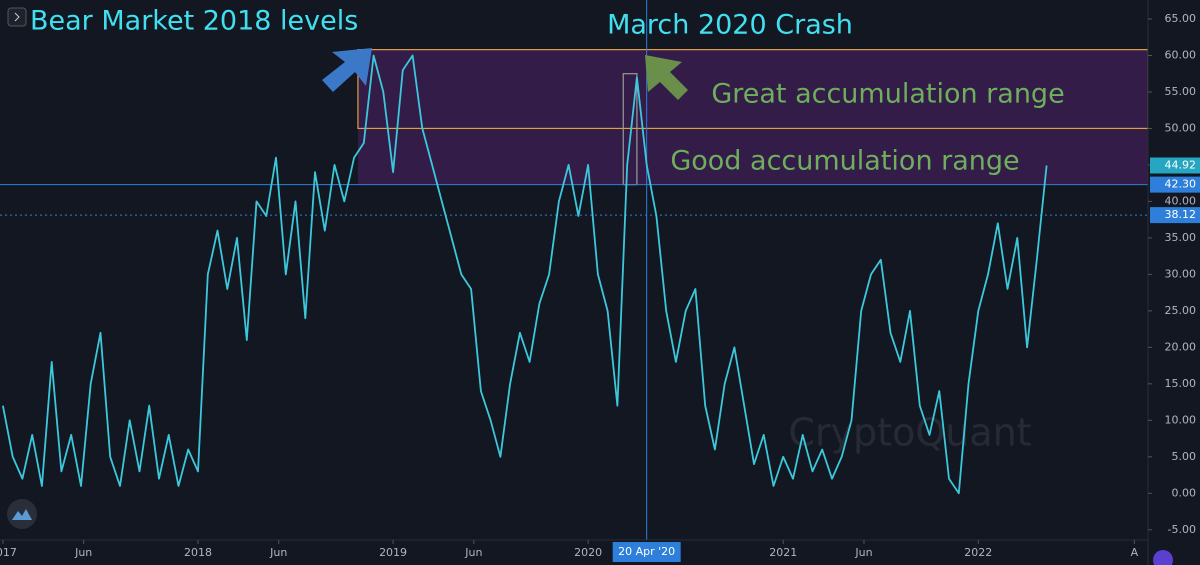 The image size is (1200, 565). Describe the element at coordinates (1181, 214) in the screenshot. I see `price-tag-label: 38.12` at that location.